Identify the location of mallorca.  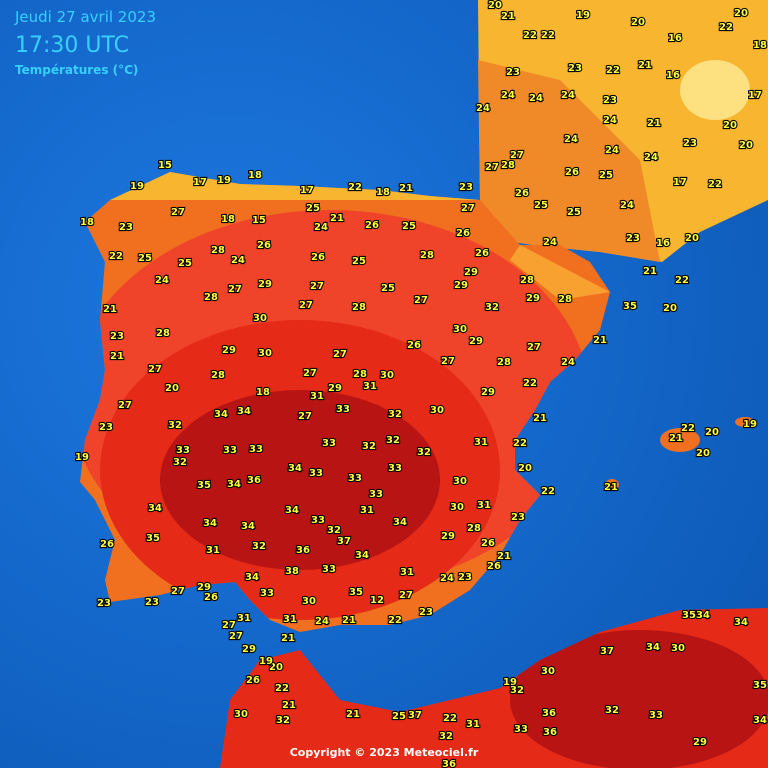
(680, 440).